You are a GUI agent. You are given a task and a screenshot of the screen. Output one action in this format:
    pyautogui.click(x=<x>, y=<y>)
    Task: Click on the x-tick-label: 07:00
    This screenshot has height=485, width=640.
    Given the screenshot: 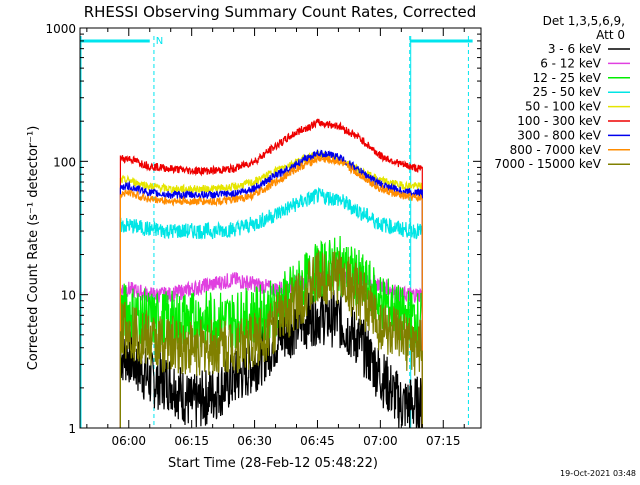 What is the action you would take?
    pyautogui.click(x=380, y=441)
    